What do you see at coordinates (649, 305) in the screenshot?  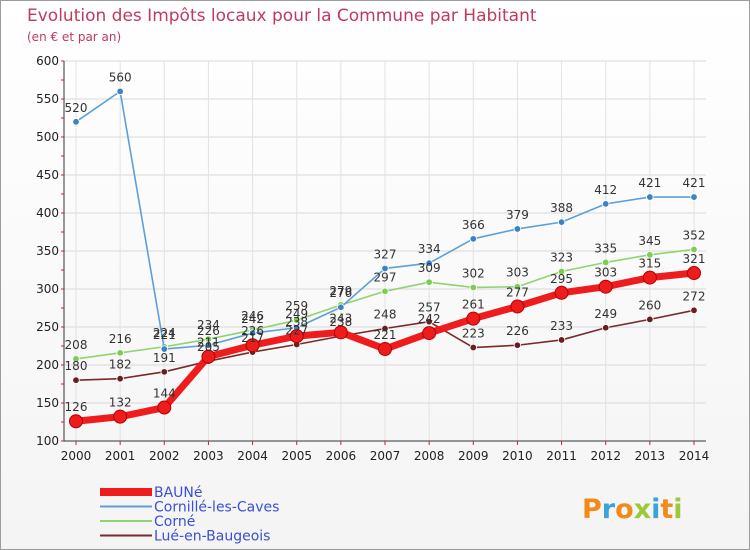 I see `data-label-3: 260` at bounding box center [649, 305].